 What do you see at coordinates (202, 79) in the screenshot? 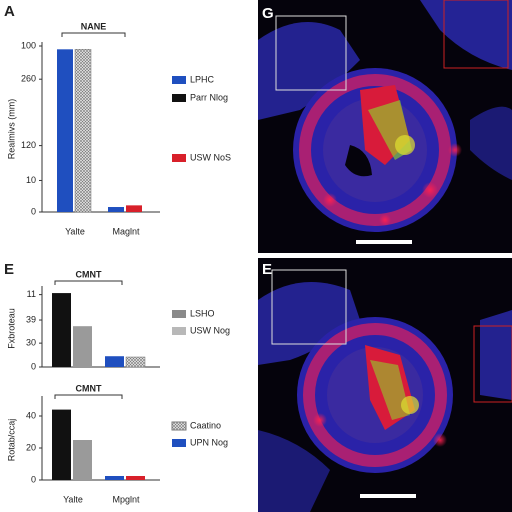
I see `legend-label: LPHC` at bounding box center [202, 79].